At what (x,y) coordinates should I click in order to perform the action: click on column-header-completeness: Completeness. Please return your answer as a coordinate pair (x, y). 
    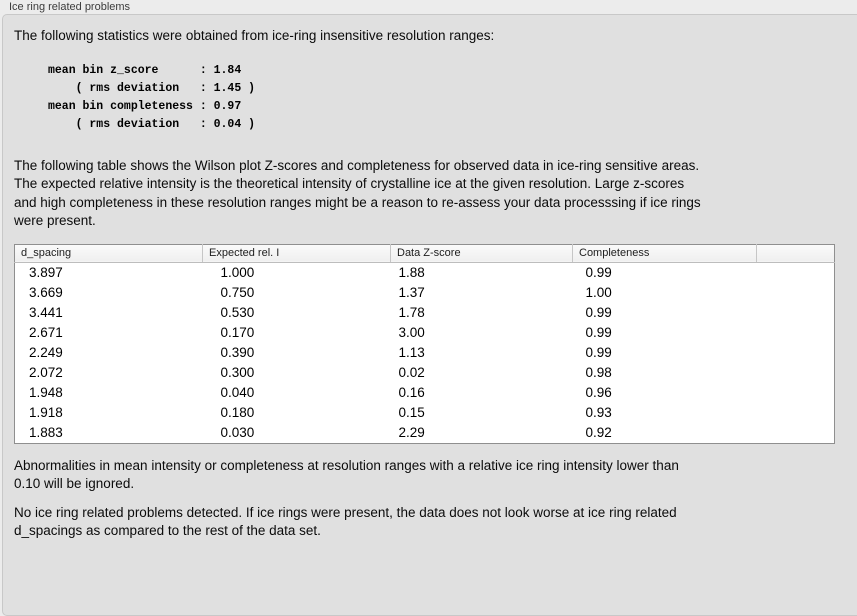
    Looking at the image, I should click on (664, 253).